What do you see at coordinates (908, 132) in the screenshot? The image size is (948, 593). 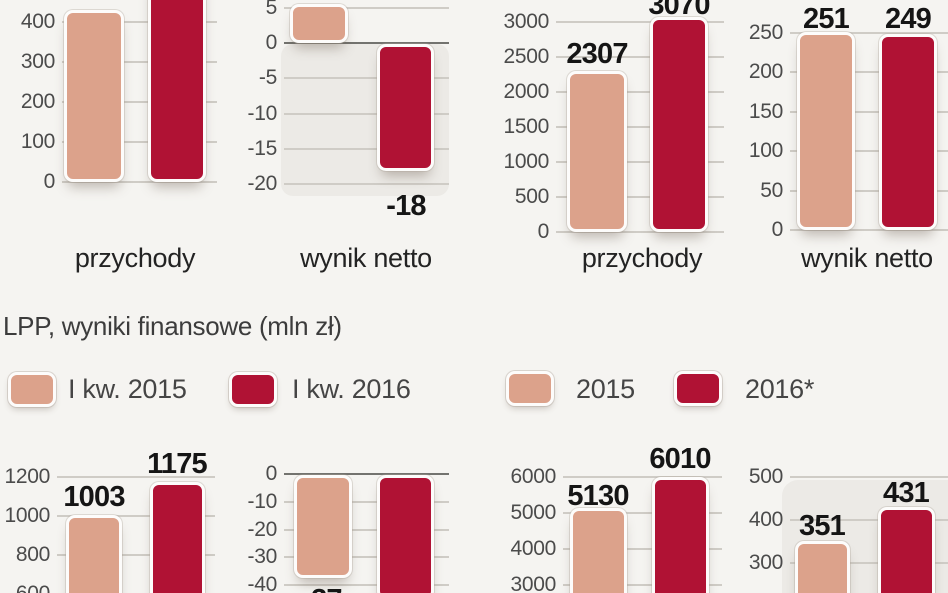 I see `bar-top-wynik-netto-roczny-series2` at bounding box center [908, 132].